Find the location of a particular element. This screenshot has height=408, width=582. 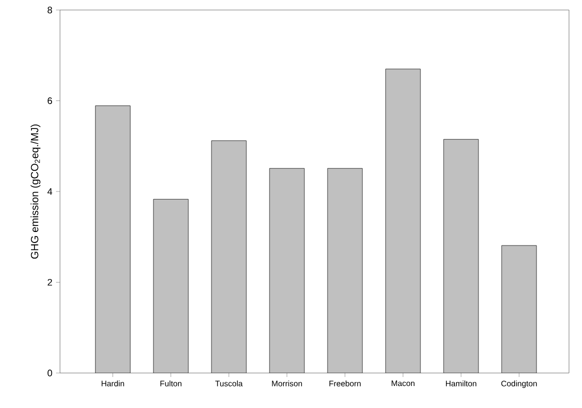

y-tick-label: 2 is located at coordinates (50, 282).